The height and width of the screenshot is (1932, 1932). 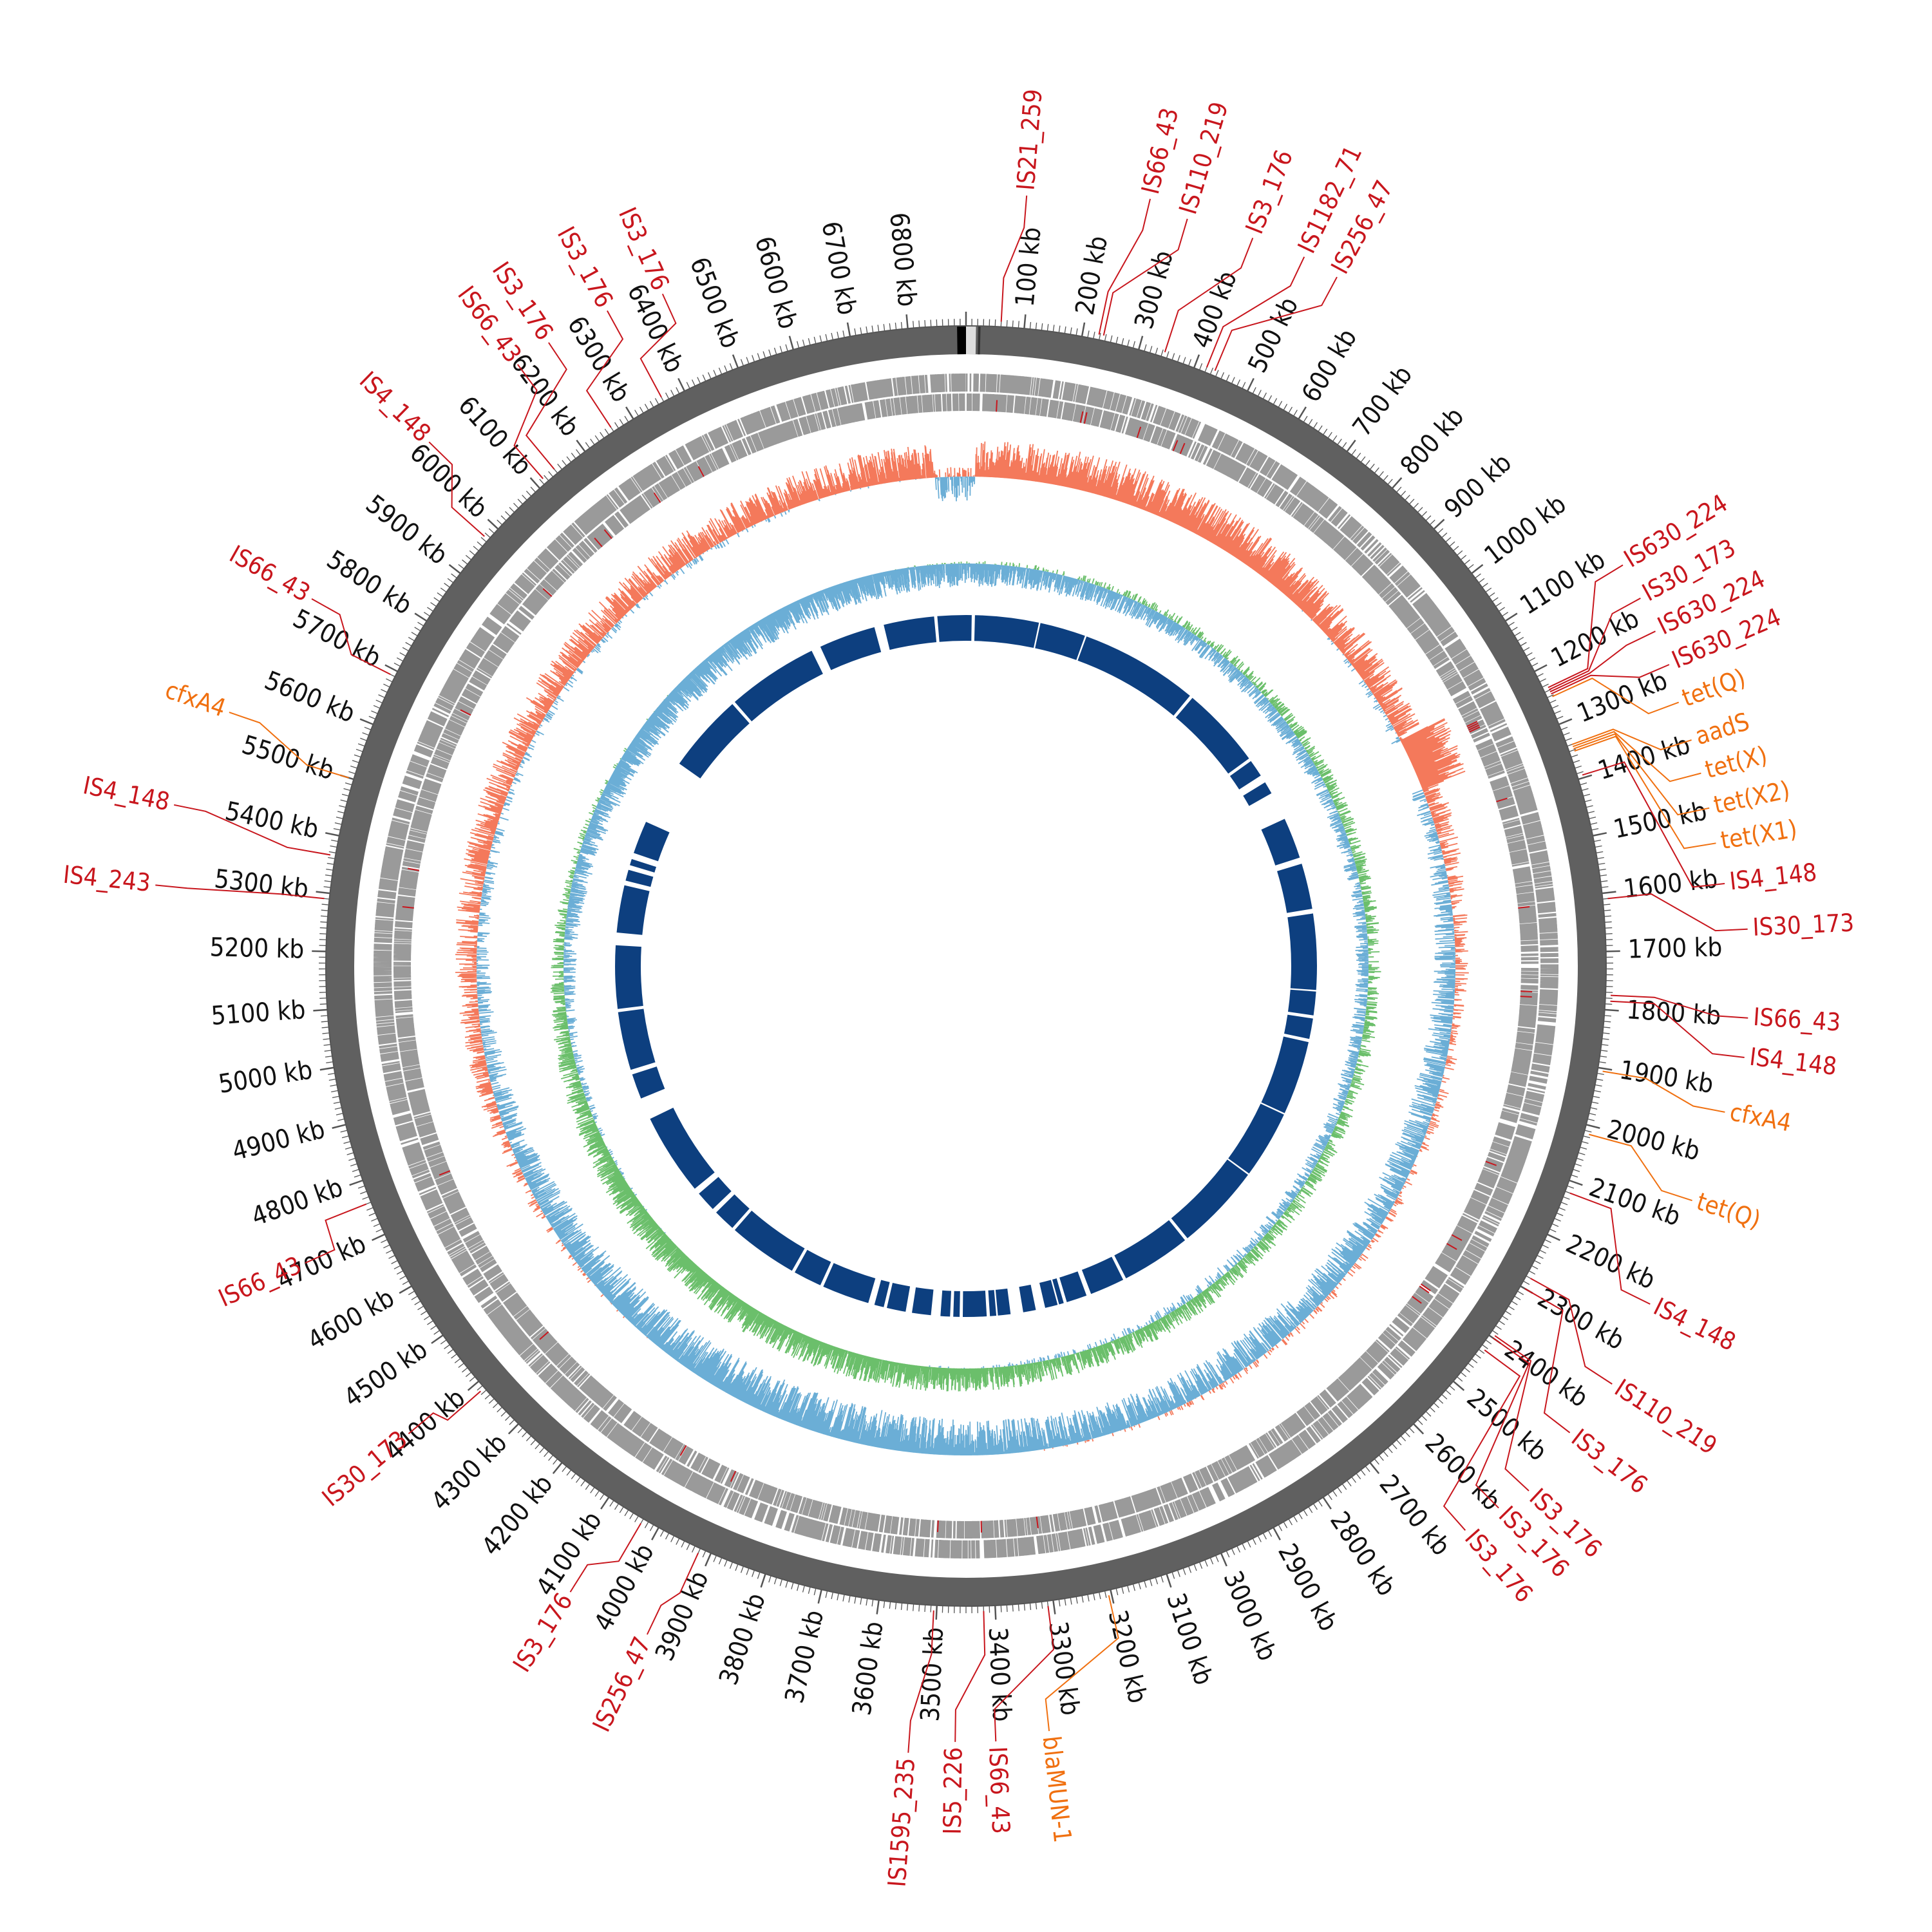 I want to click on tick-label: 6200 kb, so click(x=545, y=395).